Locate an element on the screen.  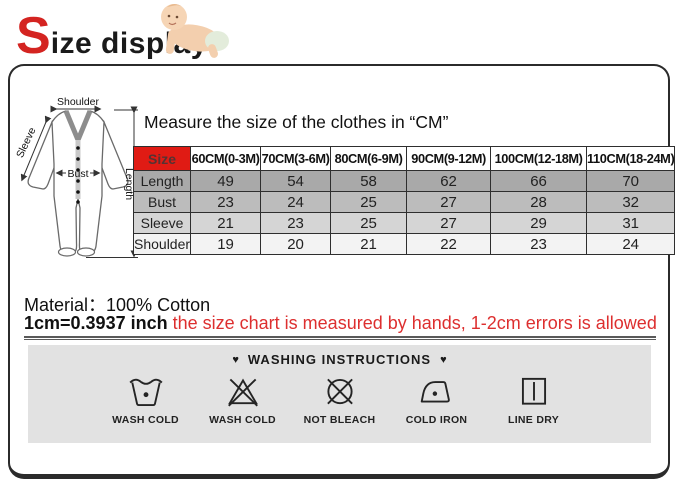
measurement-row-label: Sleeve is located at coordinates (162, 223).